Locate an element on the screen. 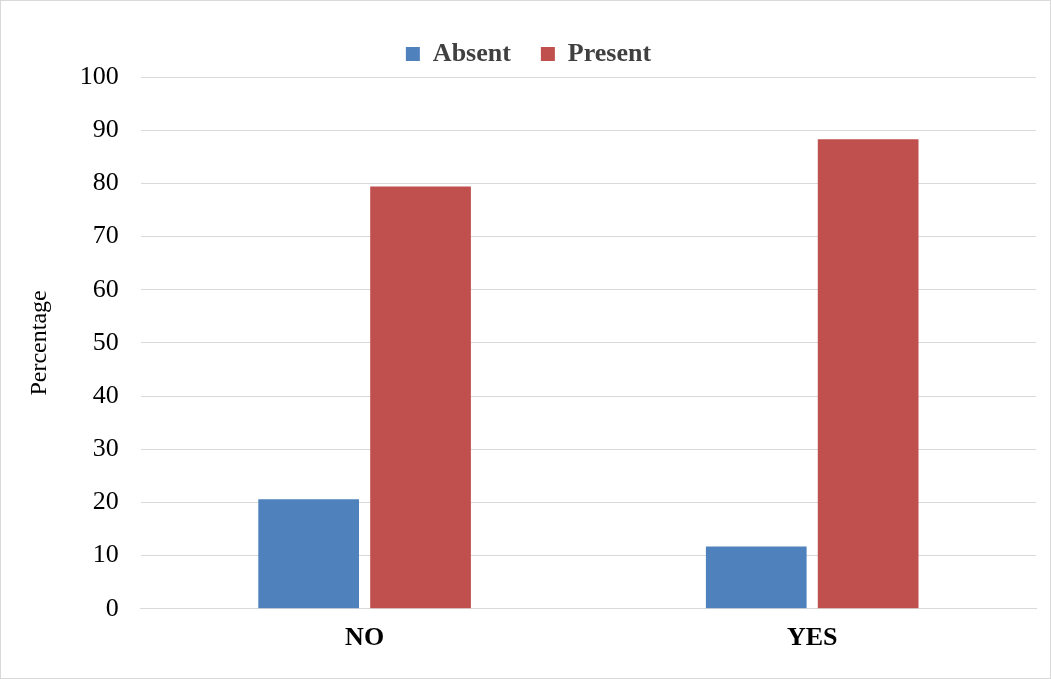 The height and width of the screenshot is (679, 1051). y-tick-label: 60 is located at coordinates (105, 288).